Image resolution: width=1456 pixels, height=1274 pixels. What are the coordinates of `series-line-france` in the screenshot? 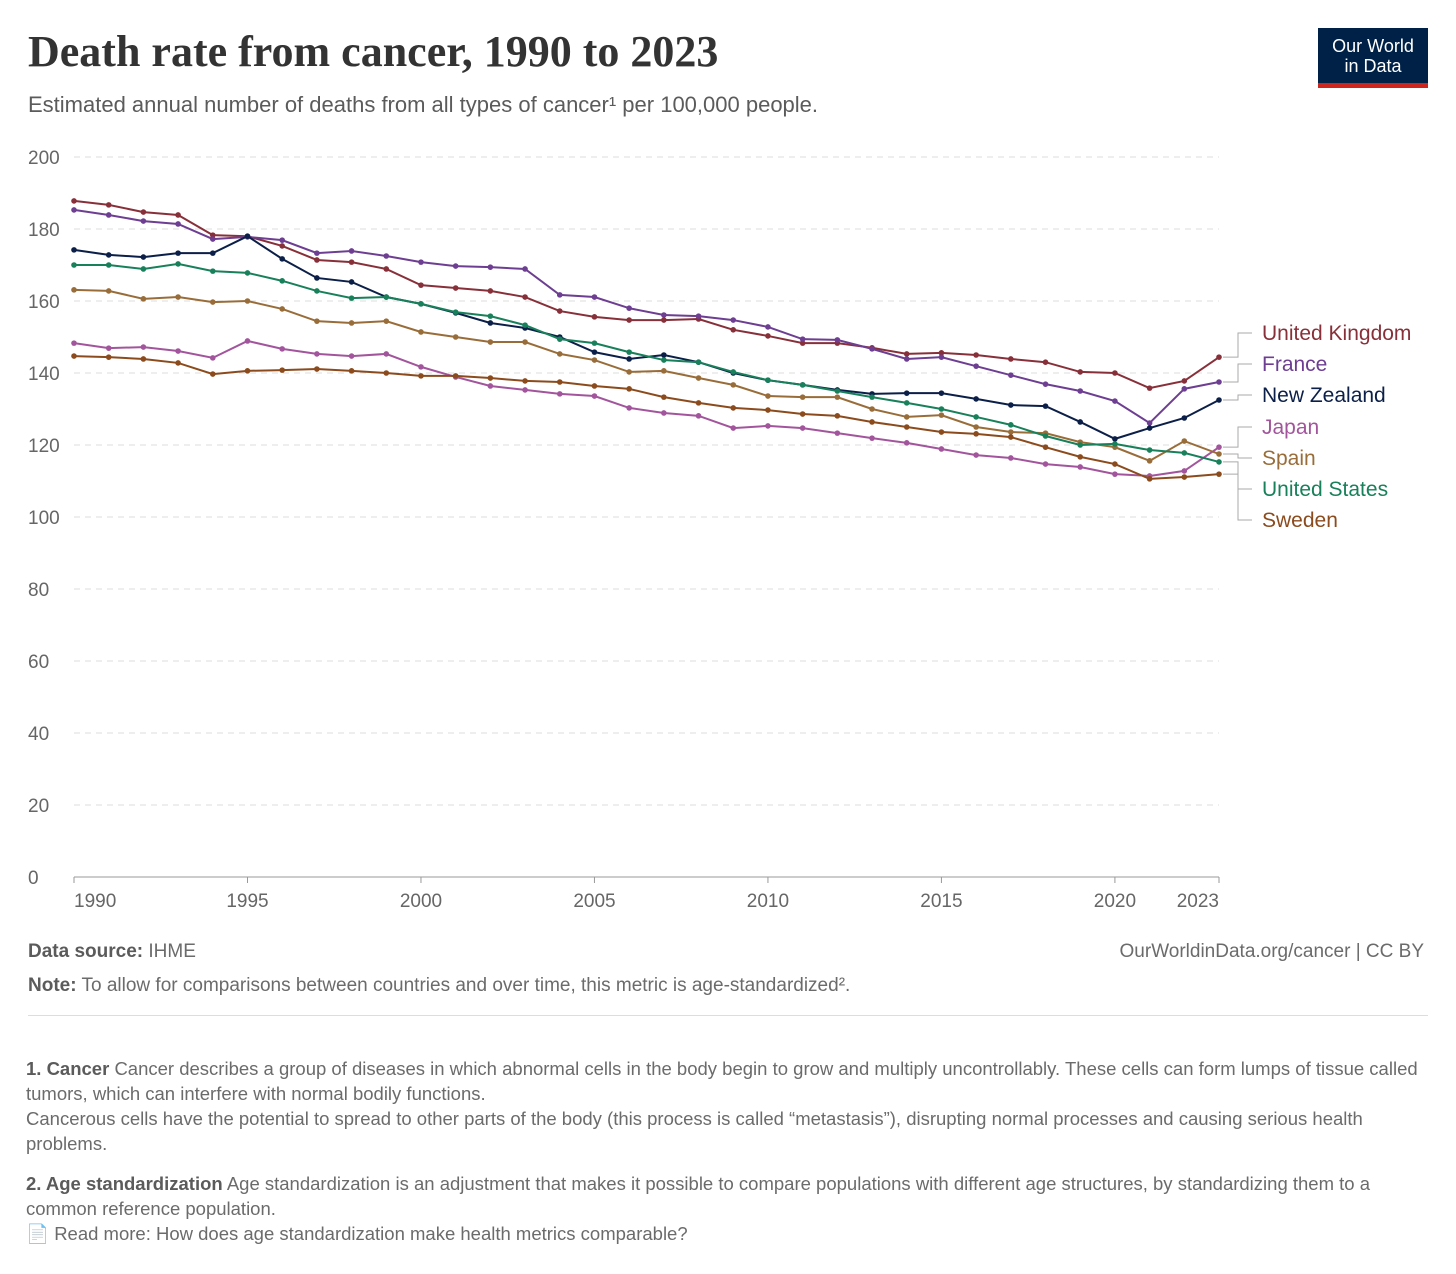 It's located at (646, 316).